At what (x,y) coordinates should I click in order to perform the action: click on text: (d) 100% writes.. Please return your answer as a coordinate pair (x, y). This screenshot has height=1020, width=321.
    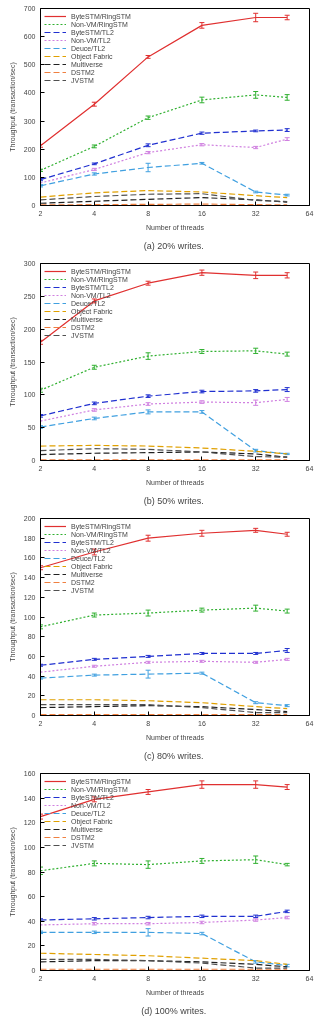
    Looking at the image, I should click on (174, 1010).